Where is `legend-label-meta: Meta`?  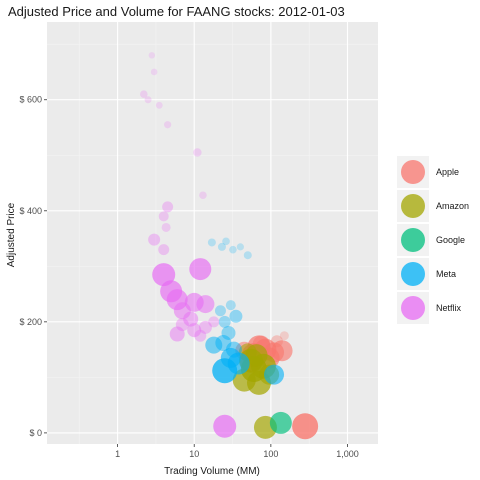 legend-label-meta: Meta is located at coordinates (446, 274).